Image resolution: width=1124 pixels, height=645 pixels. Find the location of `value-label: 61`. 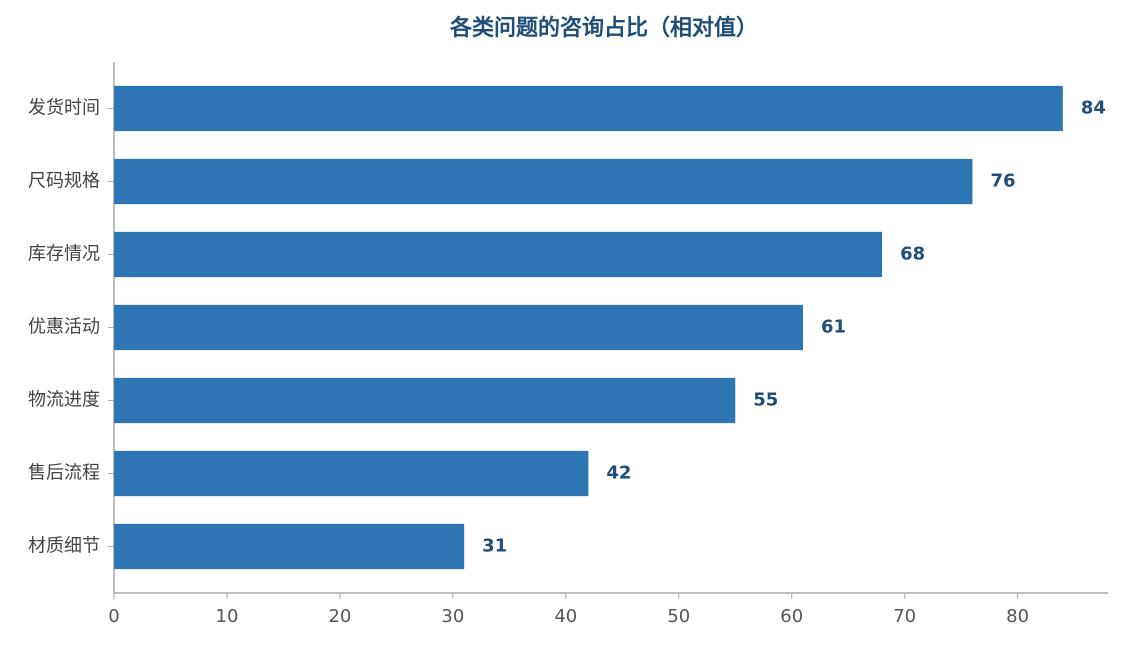

value-label: 61 is located at coordinates (833, 327).